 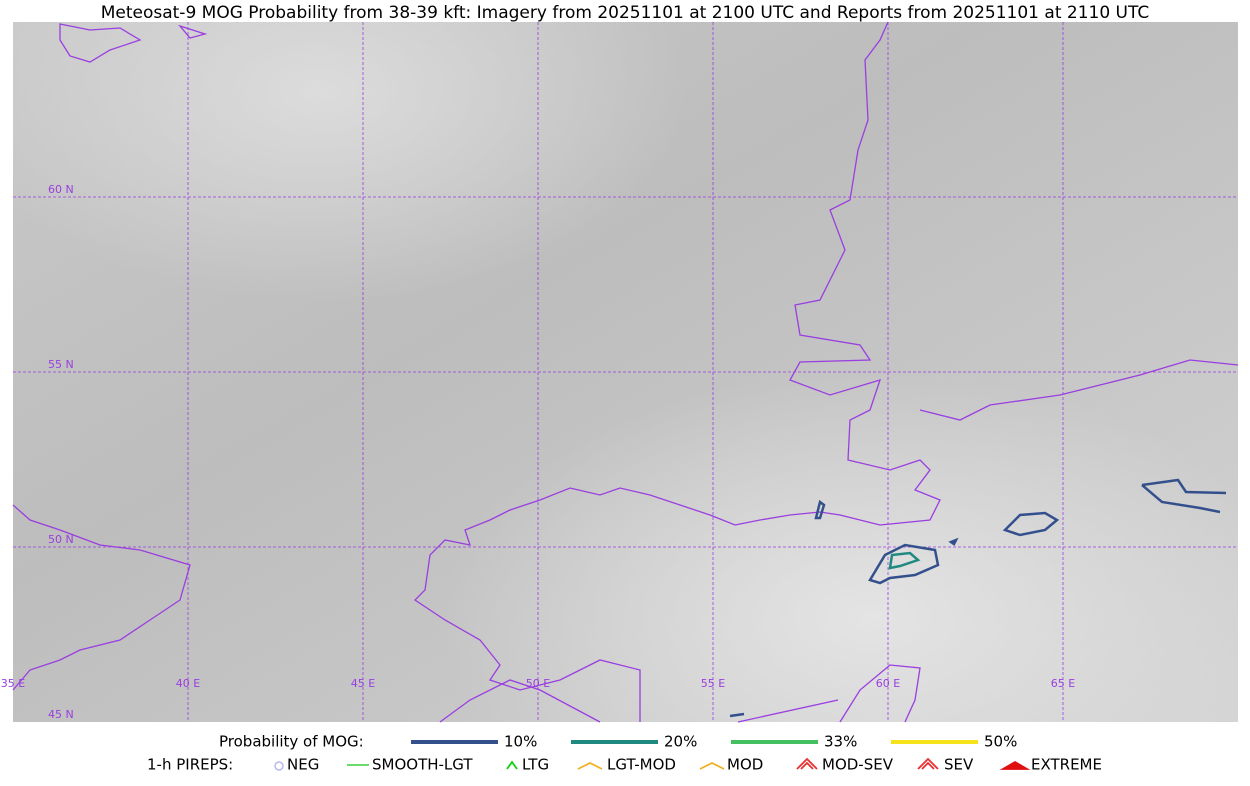 What do you see at coordinates (61, 364) in the screenshot?
I see `lat-label: 55 N` at bounding box center [61, 364].